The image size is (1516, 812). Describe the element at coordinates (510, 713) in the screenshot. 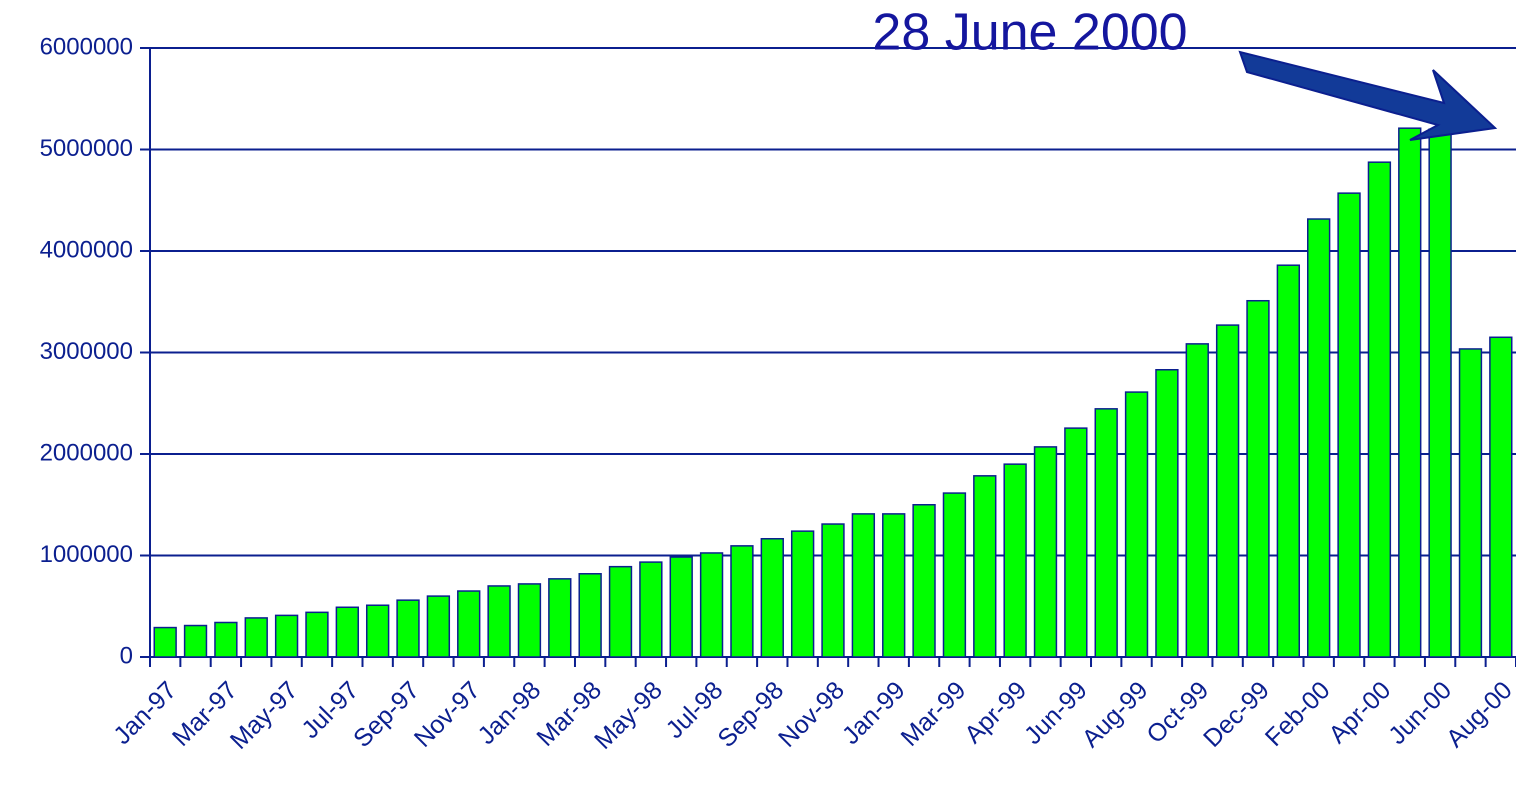

I see `x-tick-label: Jan-98` at that location.